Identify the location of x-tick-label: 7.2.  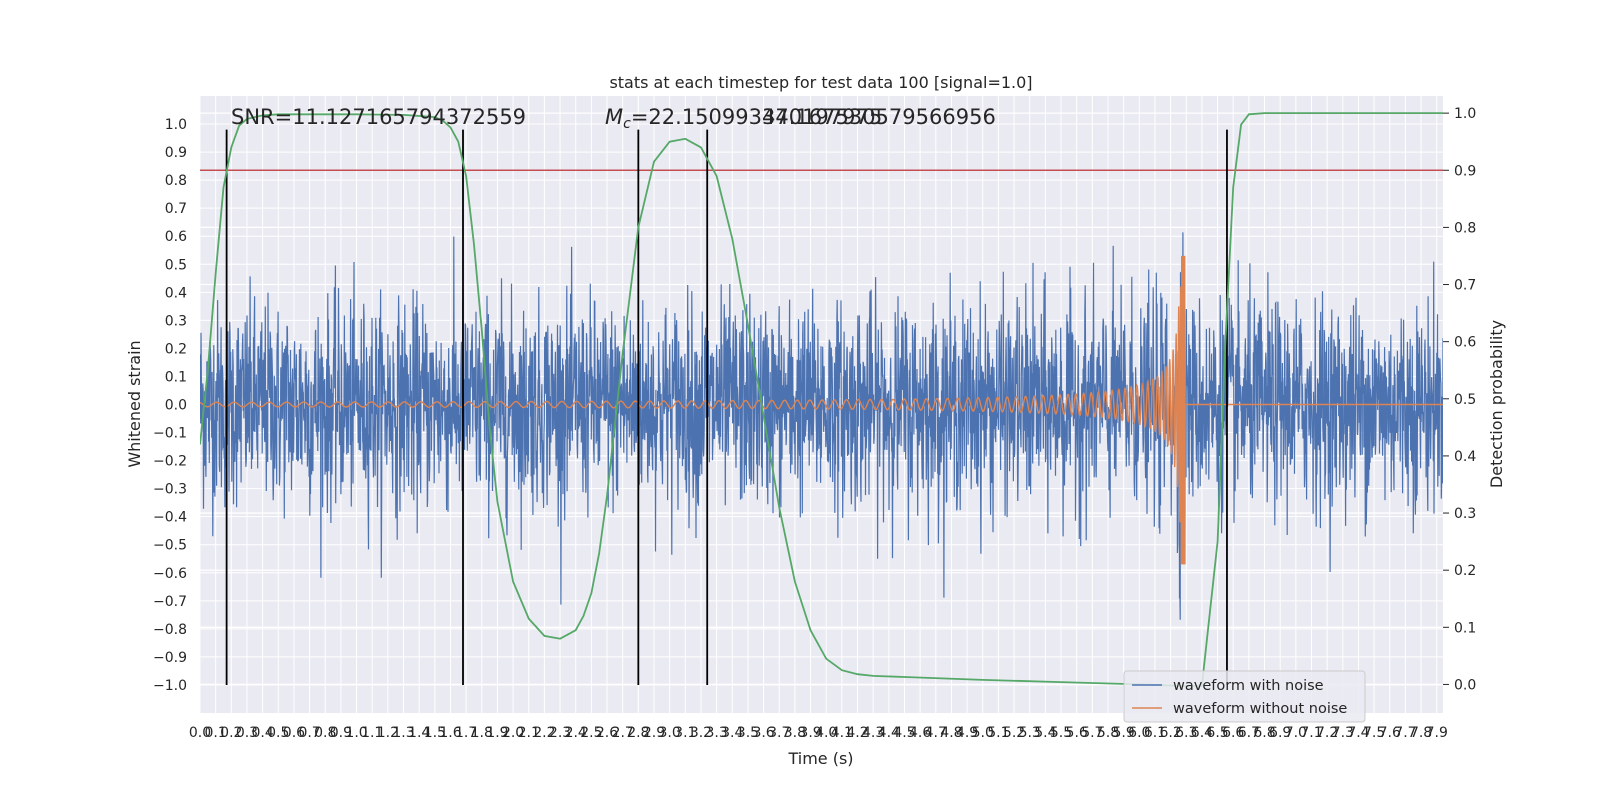
(1327, 733).